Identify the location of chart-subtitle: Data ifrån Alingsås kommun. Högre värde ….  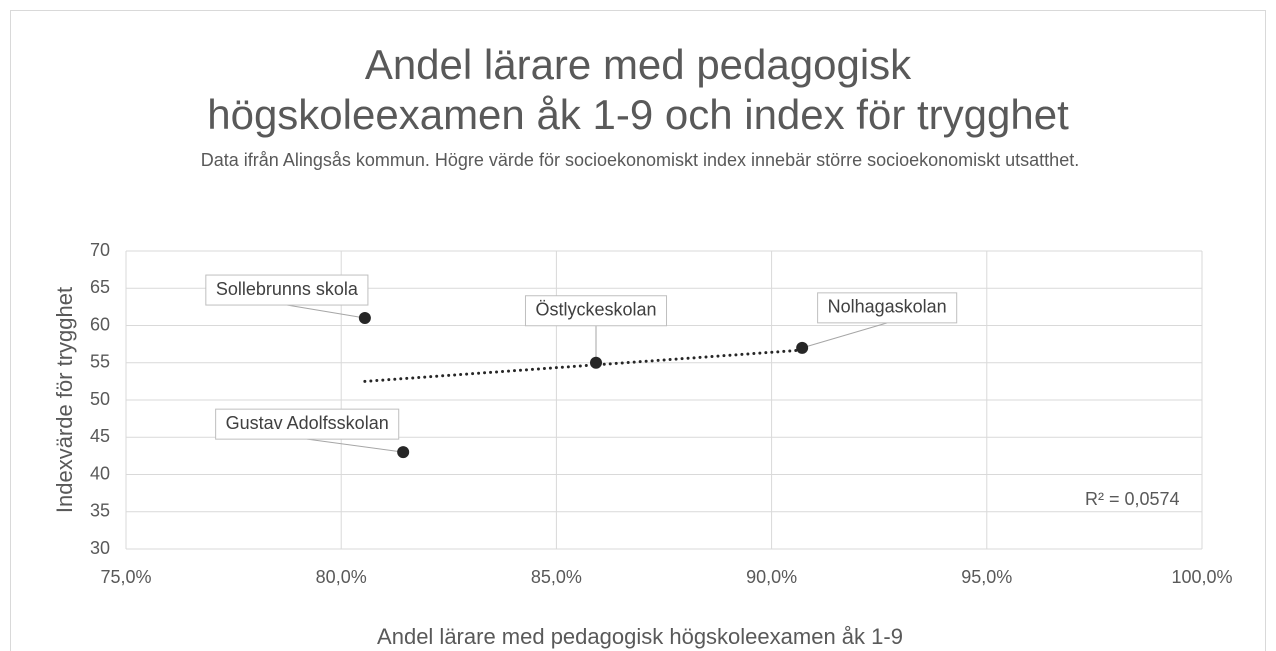
(640, 160).